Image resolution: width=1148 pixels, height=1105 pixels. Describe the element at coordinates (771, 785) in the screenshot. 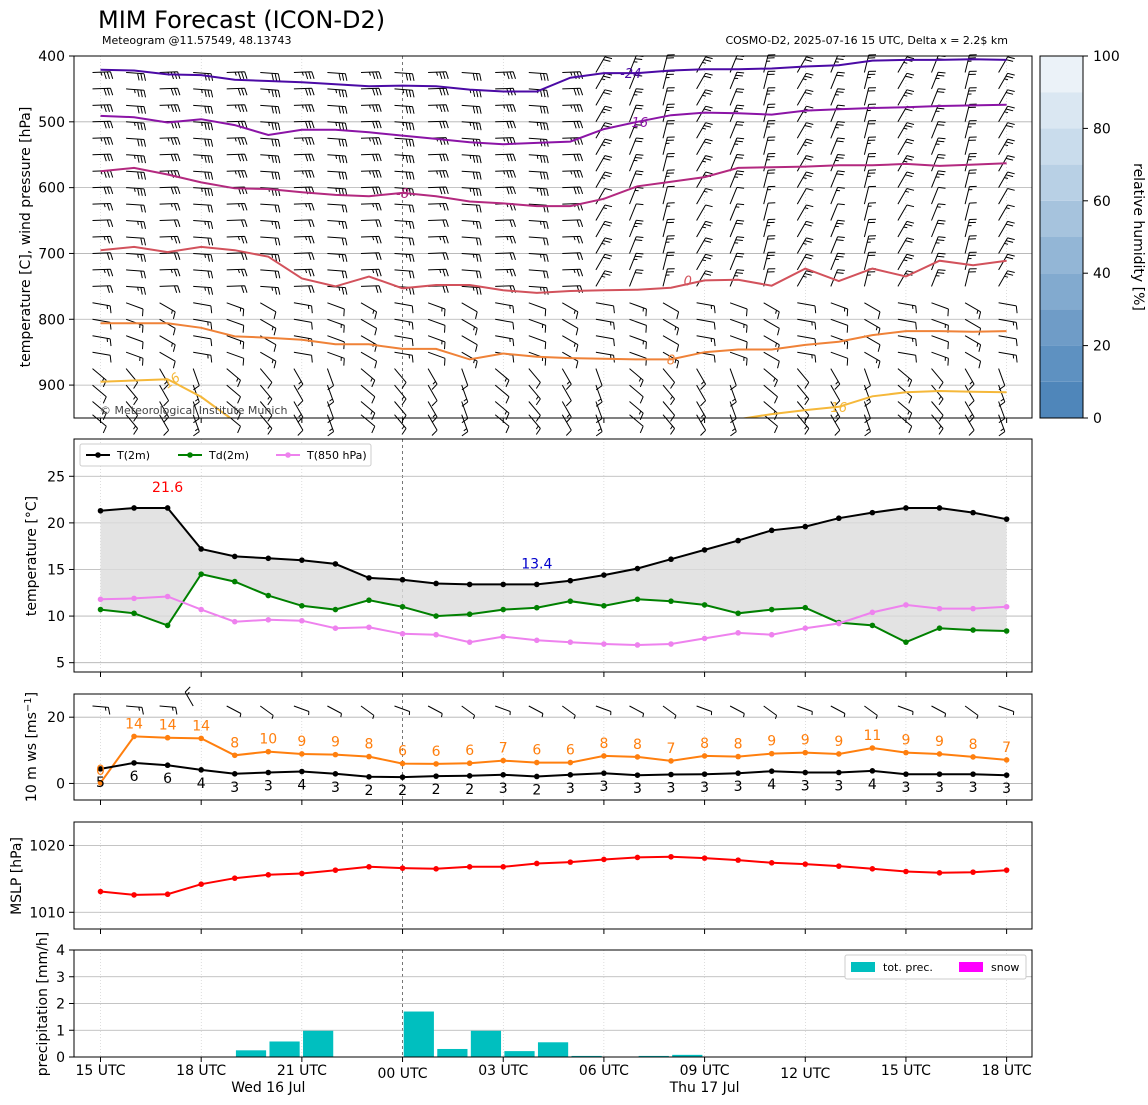

I see `wind-value-label: 4` at that location.